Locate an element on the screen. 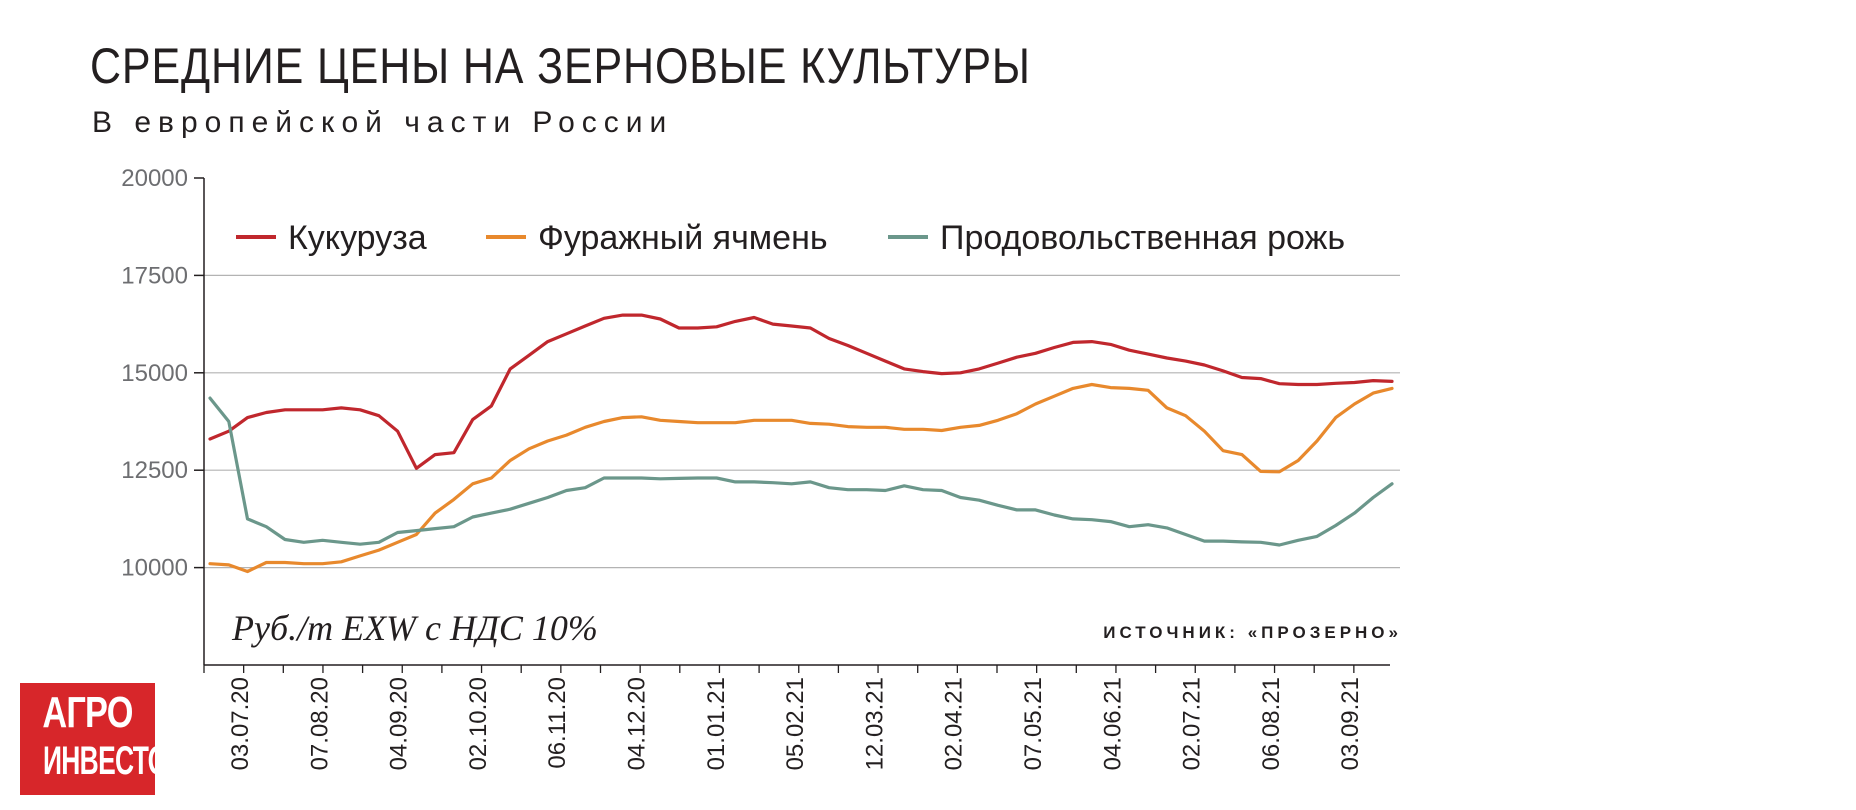  x-tick-label: 05.02.21 is located at coordinates (795, 723).